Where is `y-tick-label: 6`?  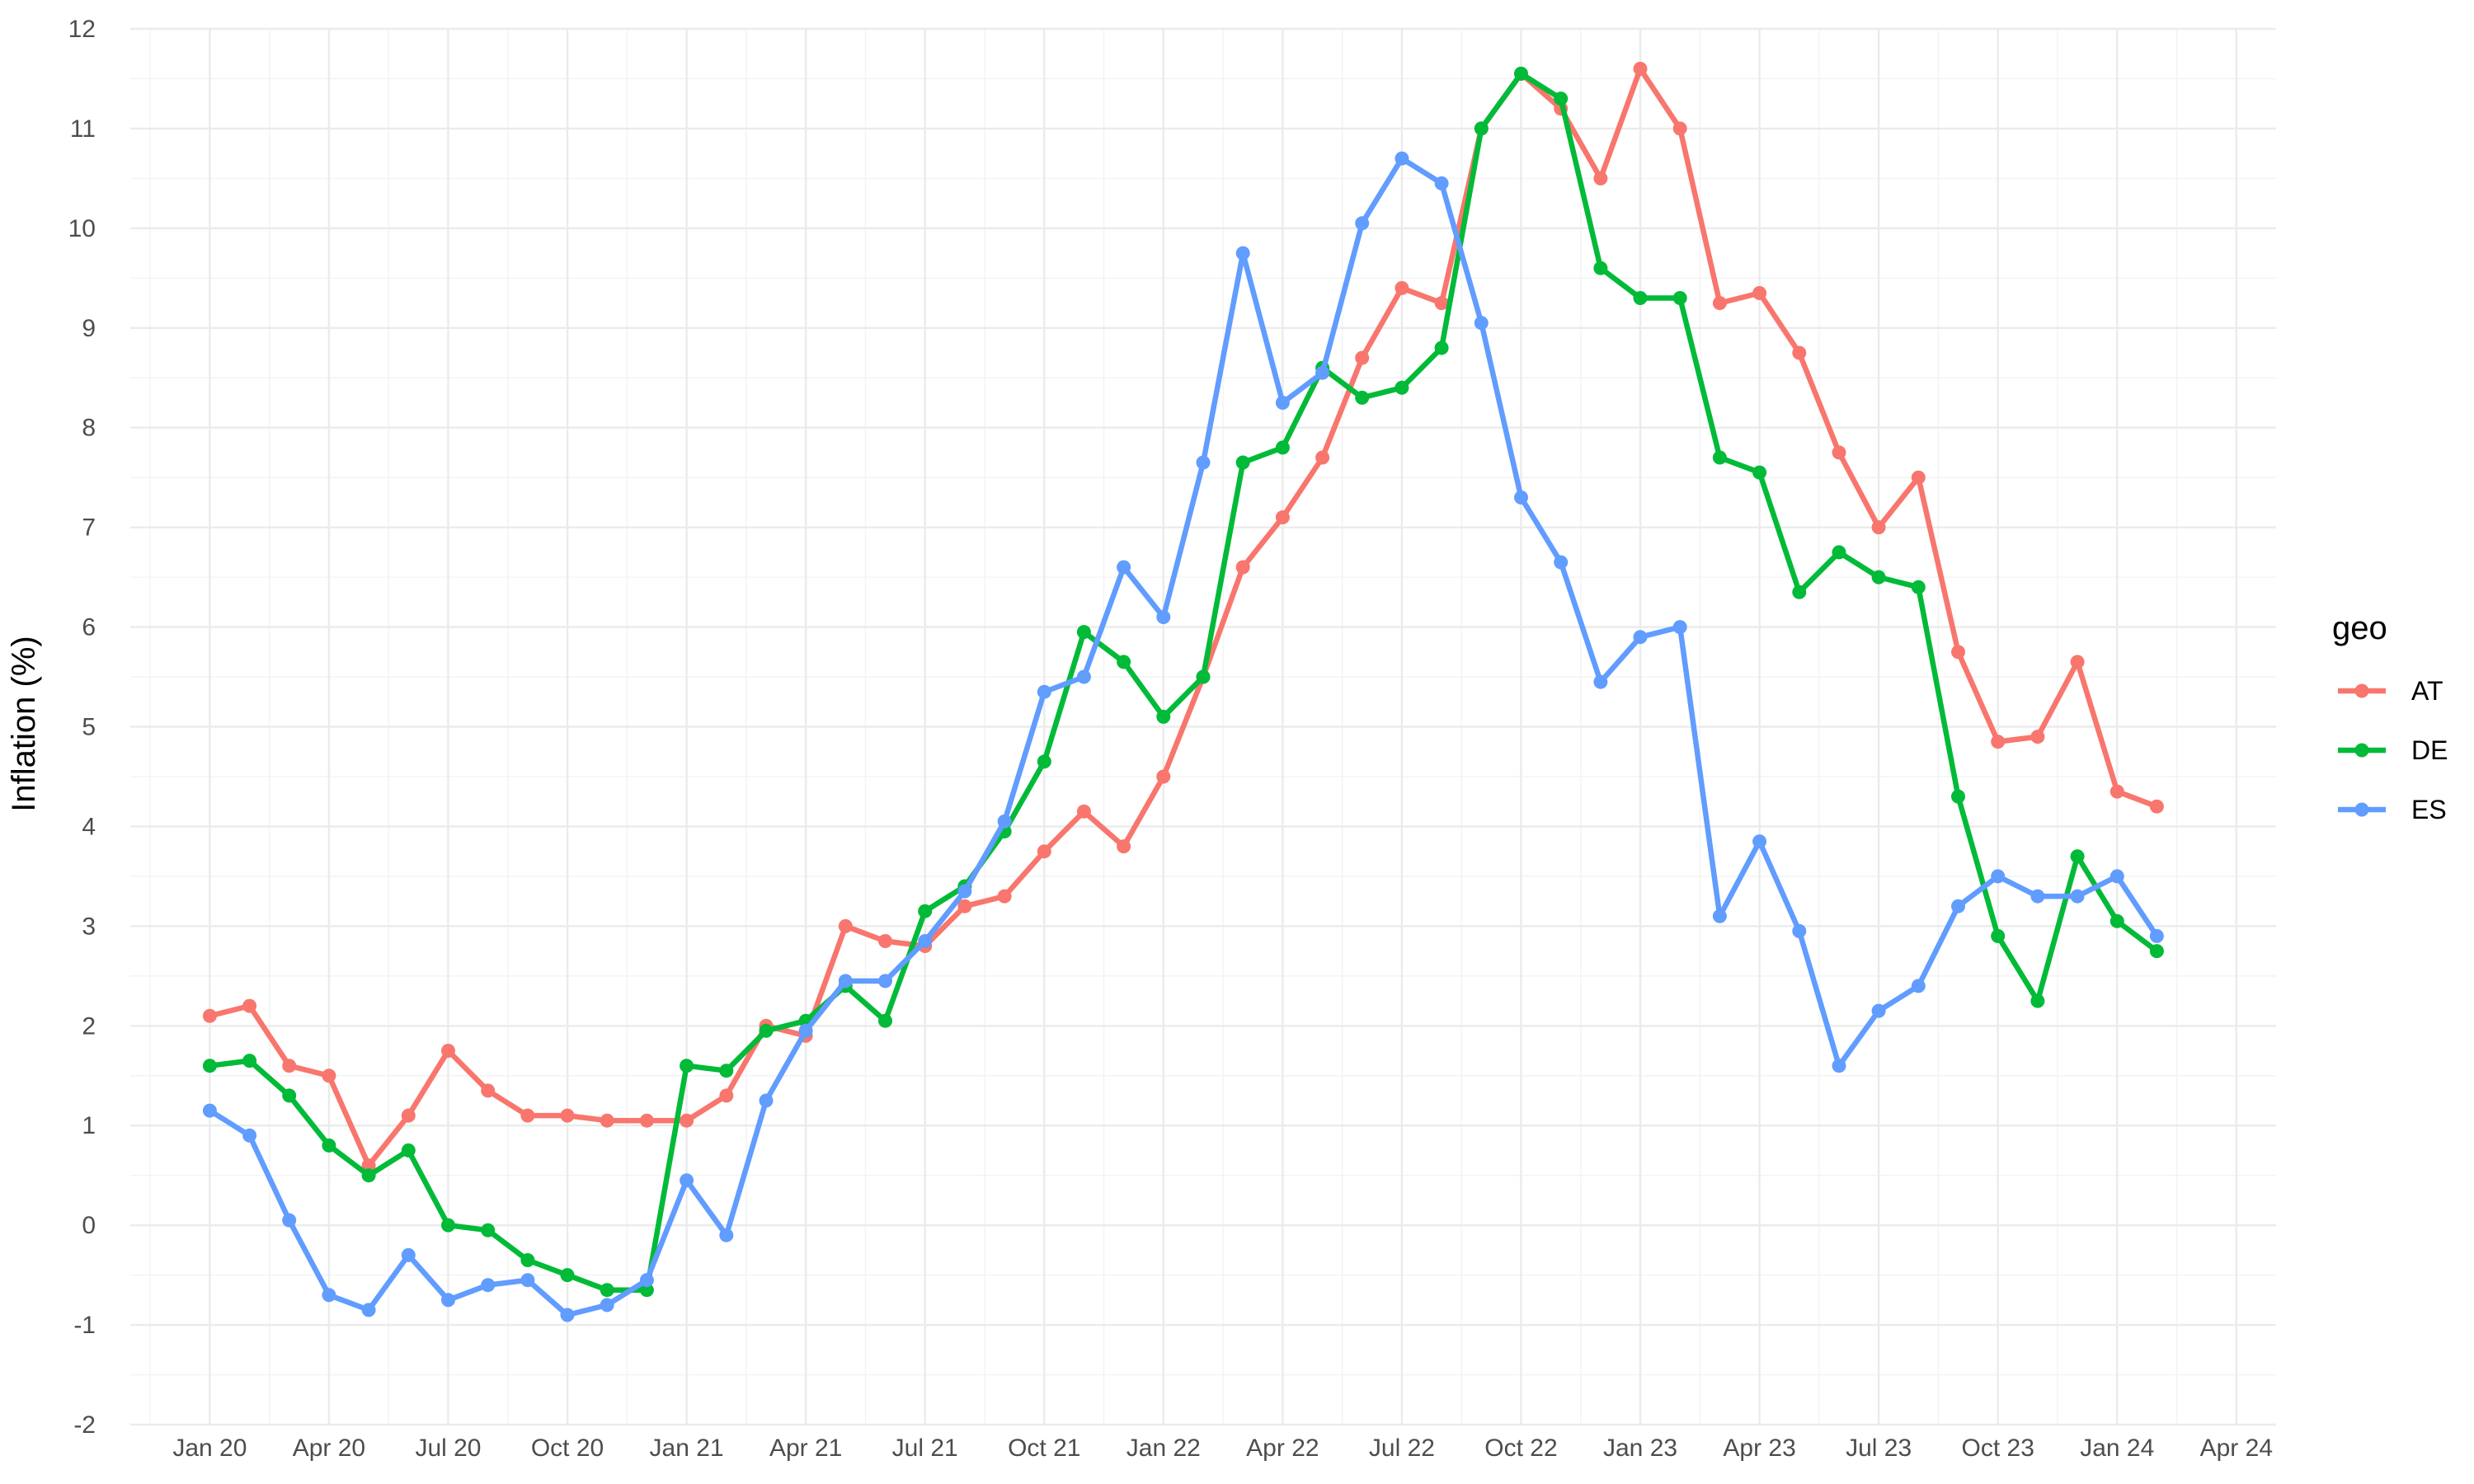
y-tick-label: 6 is located at coordinates (89, 627).